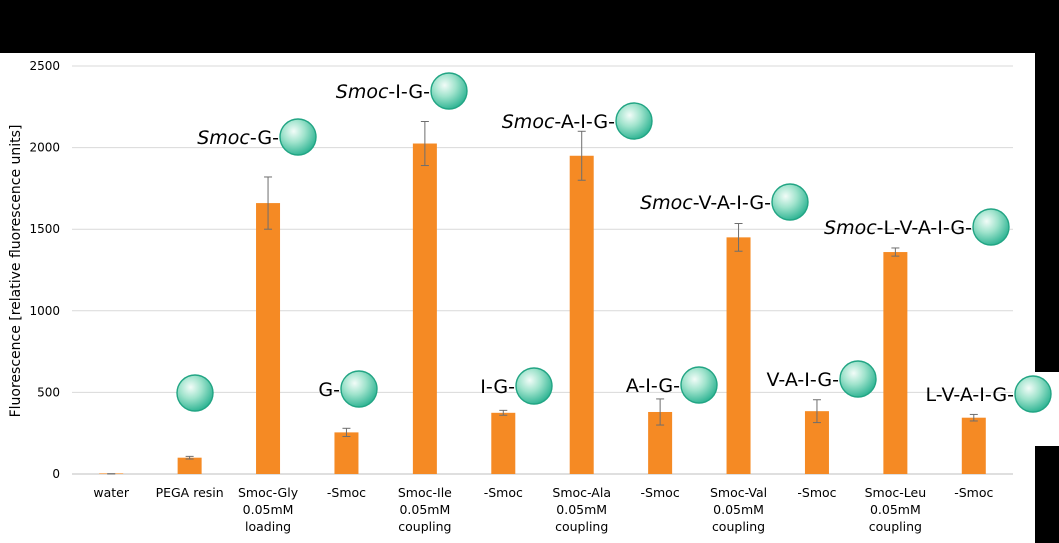  What do you see at coordinates (44, 311) in the screenshot?
I see `y-tick-label: 1000` at bounding box center [44, 311].